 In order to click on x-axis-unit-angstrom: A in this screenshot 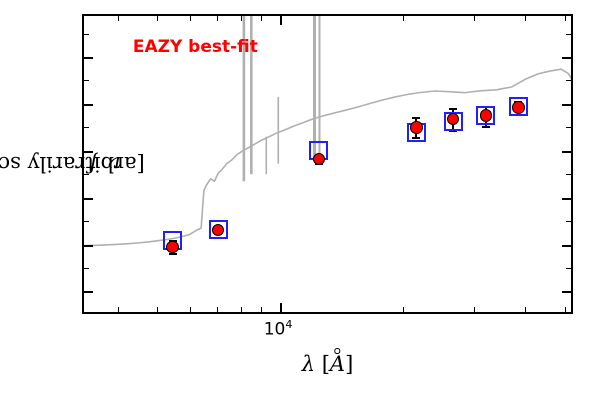, I will do `click(337, 364)`.